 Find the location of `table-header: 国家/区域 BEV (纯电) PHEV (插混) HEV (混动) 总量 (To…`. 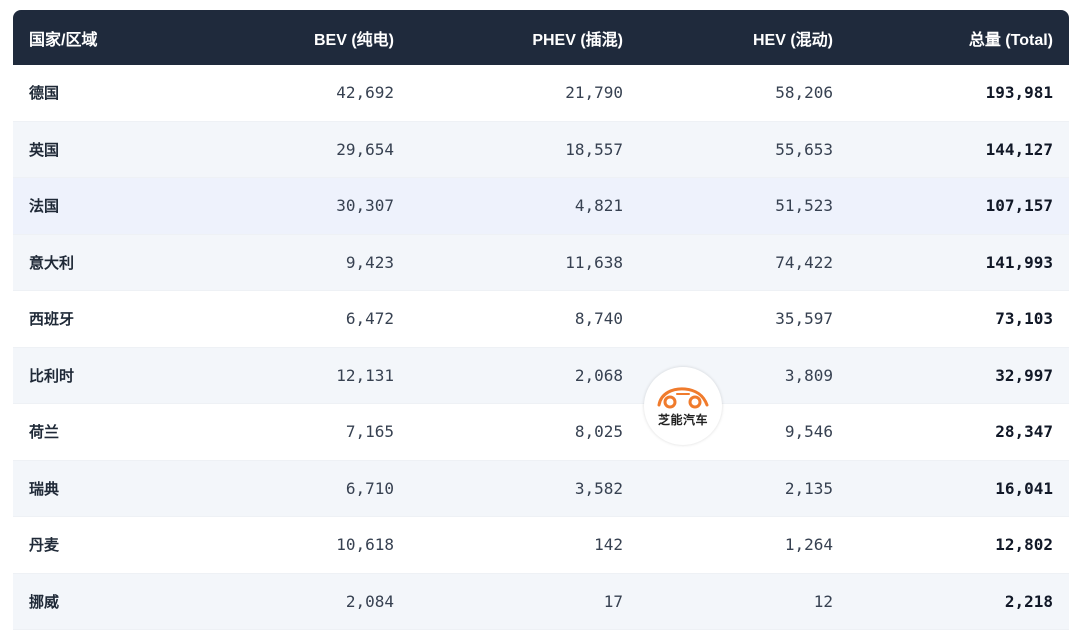

table-header: 国家/区域 BEV (纯电) PHEV (插混) HEV (混动) 总量 (To… is located at coordinates (541, 37).